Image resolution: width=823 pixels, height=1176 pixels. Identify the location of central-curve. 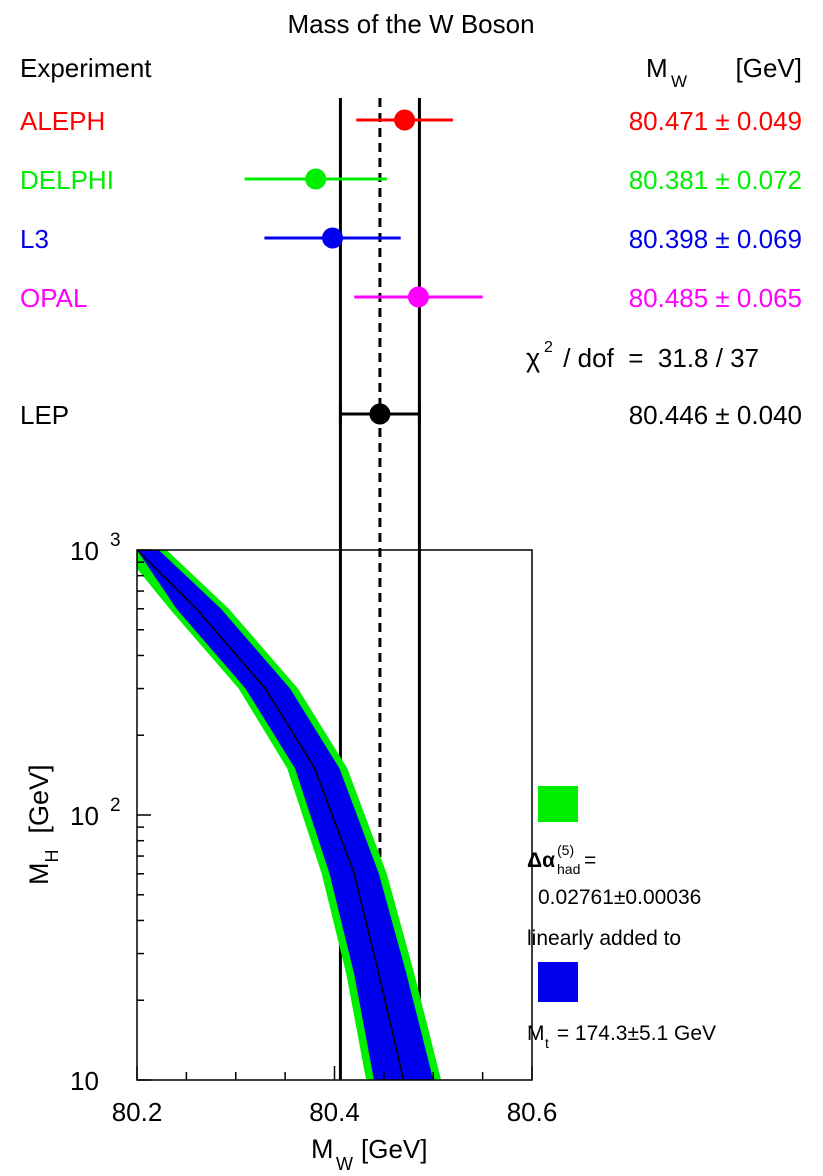
(271, 815).